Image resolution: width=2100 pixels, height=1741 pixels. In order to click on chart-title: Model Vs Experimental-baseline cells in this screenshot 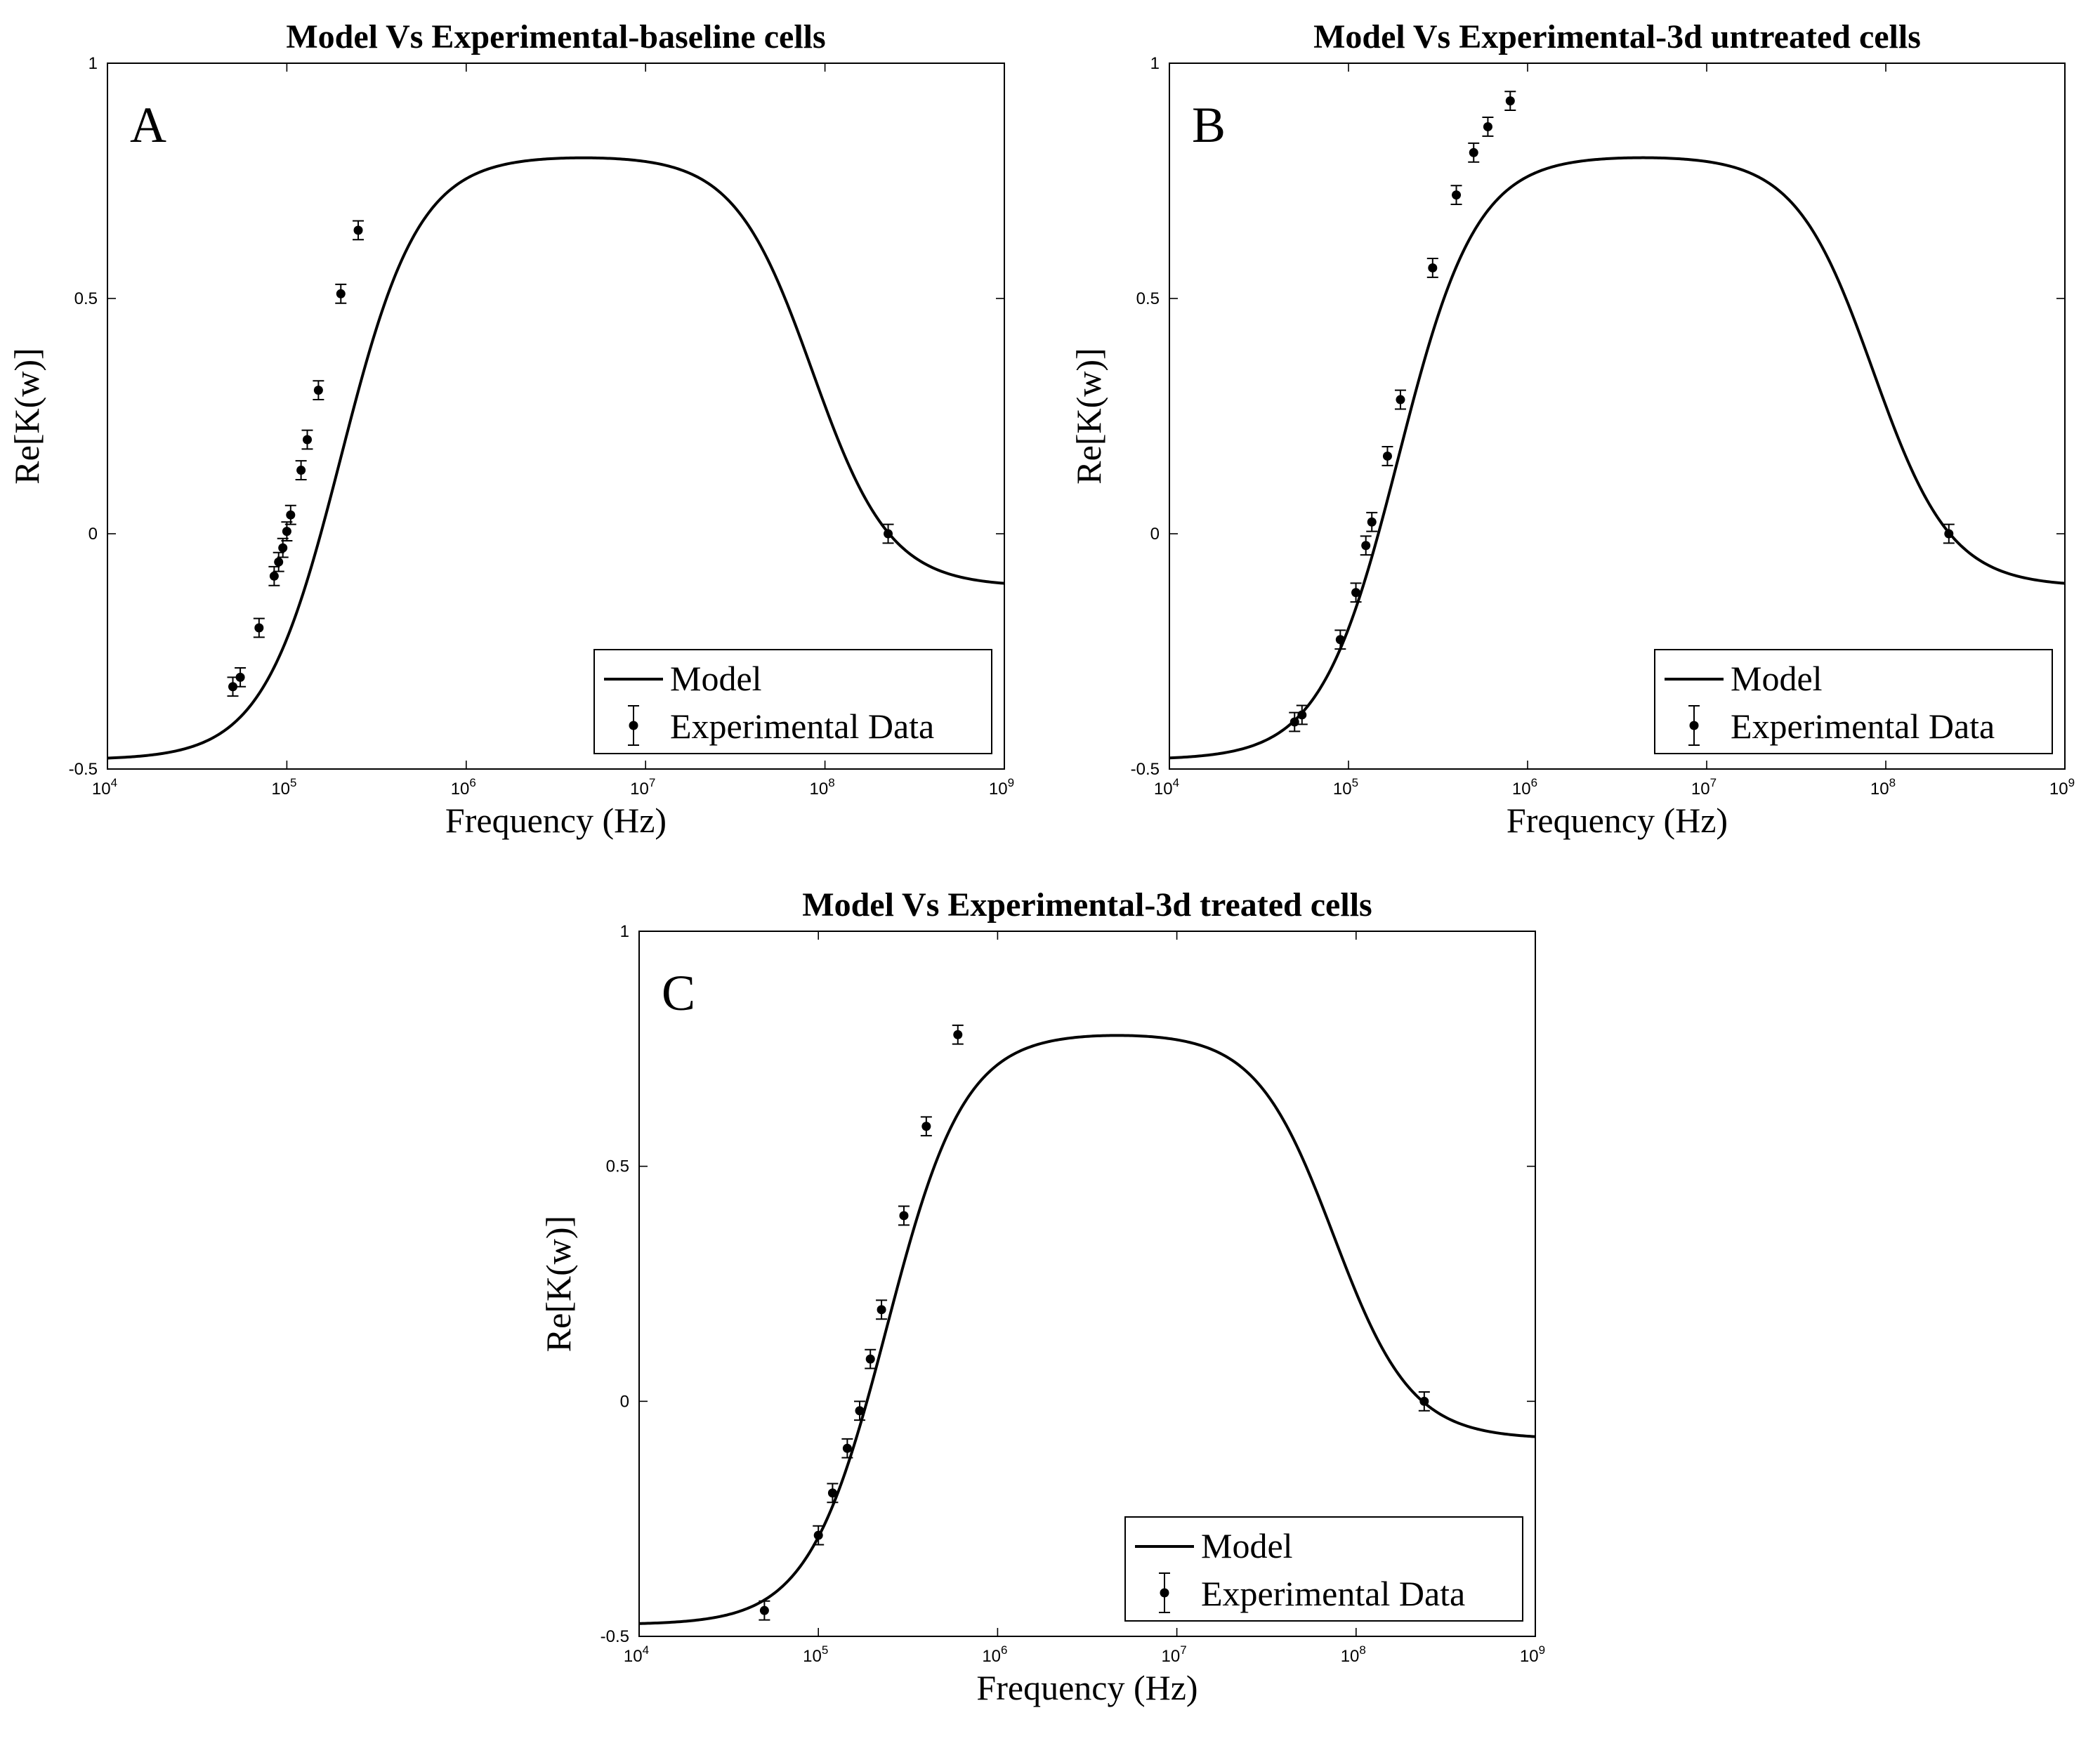, I will do `click(555, 36)`.